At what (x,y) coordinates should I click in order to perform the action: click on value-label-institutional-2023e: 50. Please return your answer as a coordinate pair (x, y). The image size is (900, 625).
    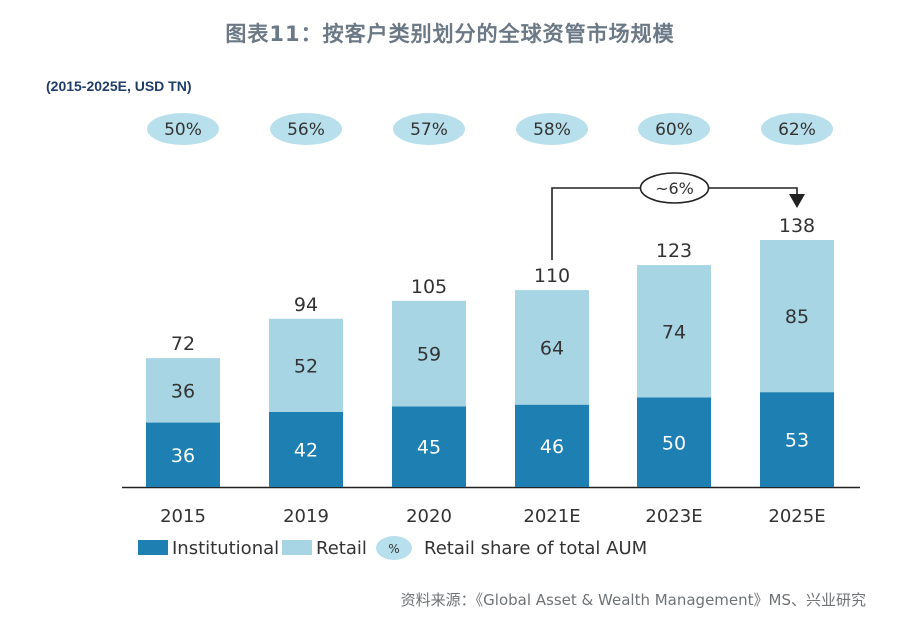
    Looking at the image, I should click on (674, 443).